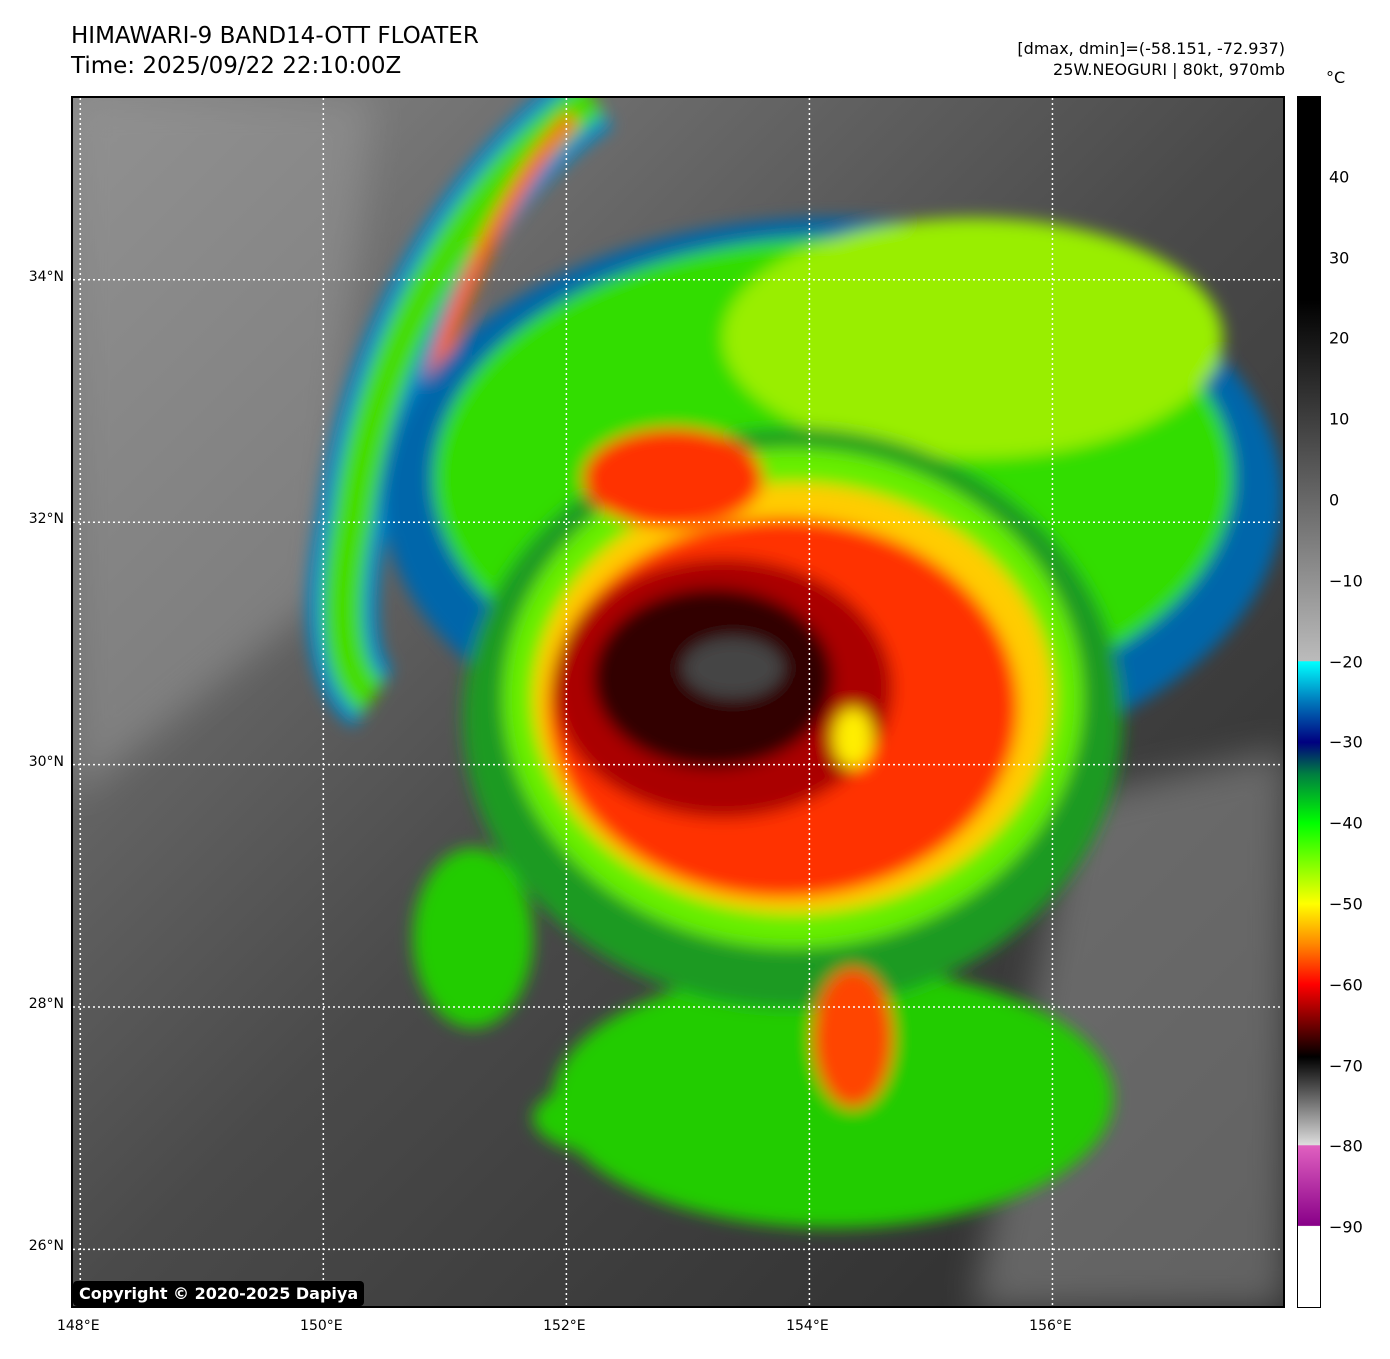 The width and height of the screenshot is (1390, 1359). I want to click on lon-label: 154°E, so click(807, 1326).